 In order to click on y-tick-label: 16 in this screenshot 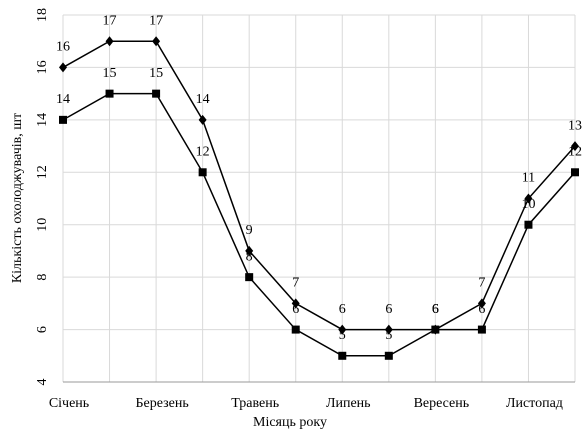, I will do `click(42, 67)`.